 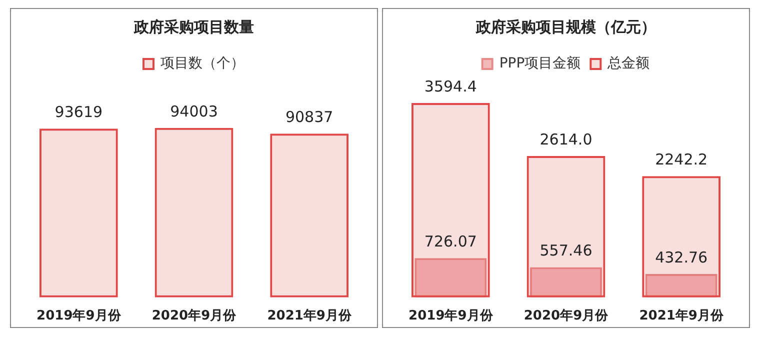 What do you see at coordinates (681, 159) in the screenshot?
I see `data-label: 2242.2` at bounding box center [681, 159].